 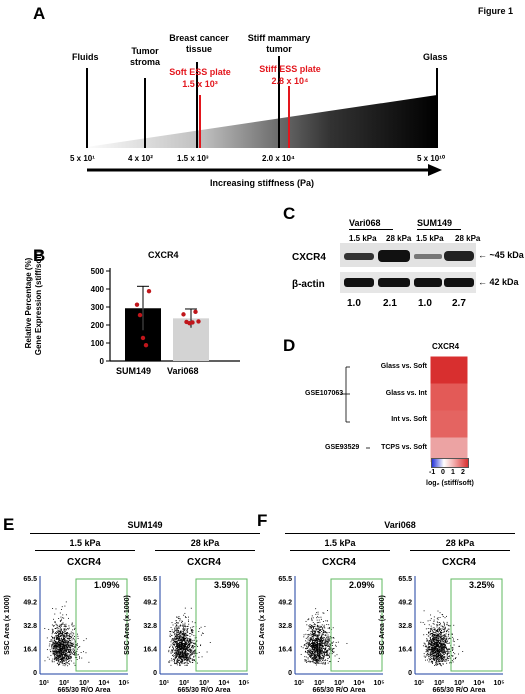 What do you see at coordinates (365, 223) in the screenshot?
I see `cell-line-vari068: Vari068` at bounding box center [365, 223].